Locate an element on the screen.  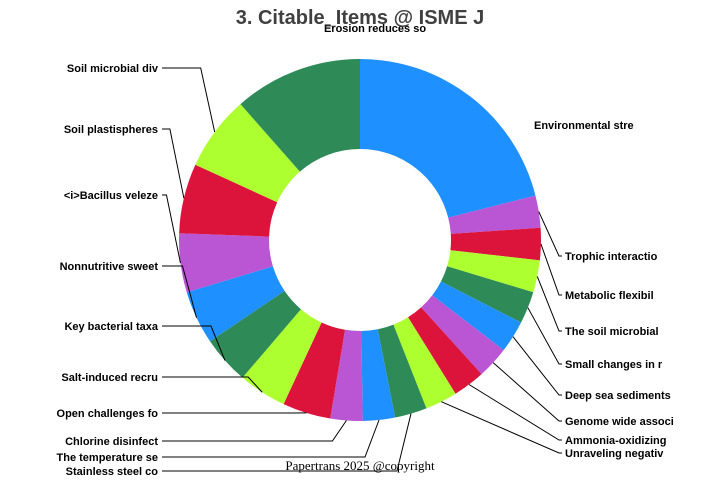
slice-label: Open challenges fo is located at coordinates (108, 414).